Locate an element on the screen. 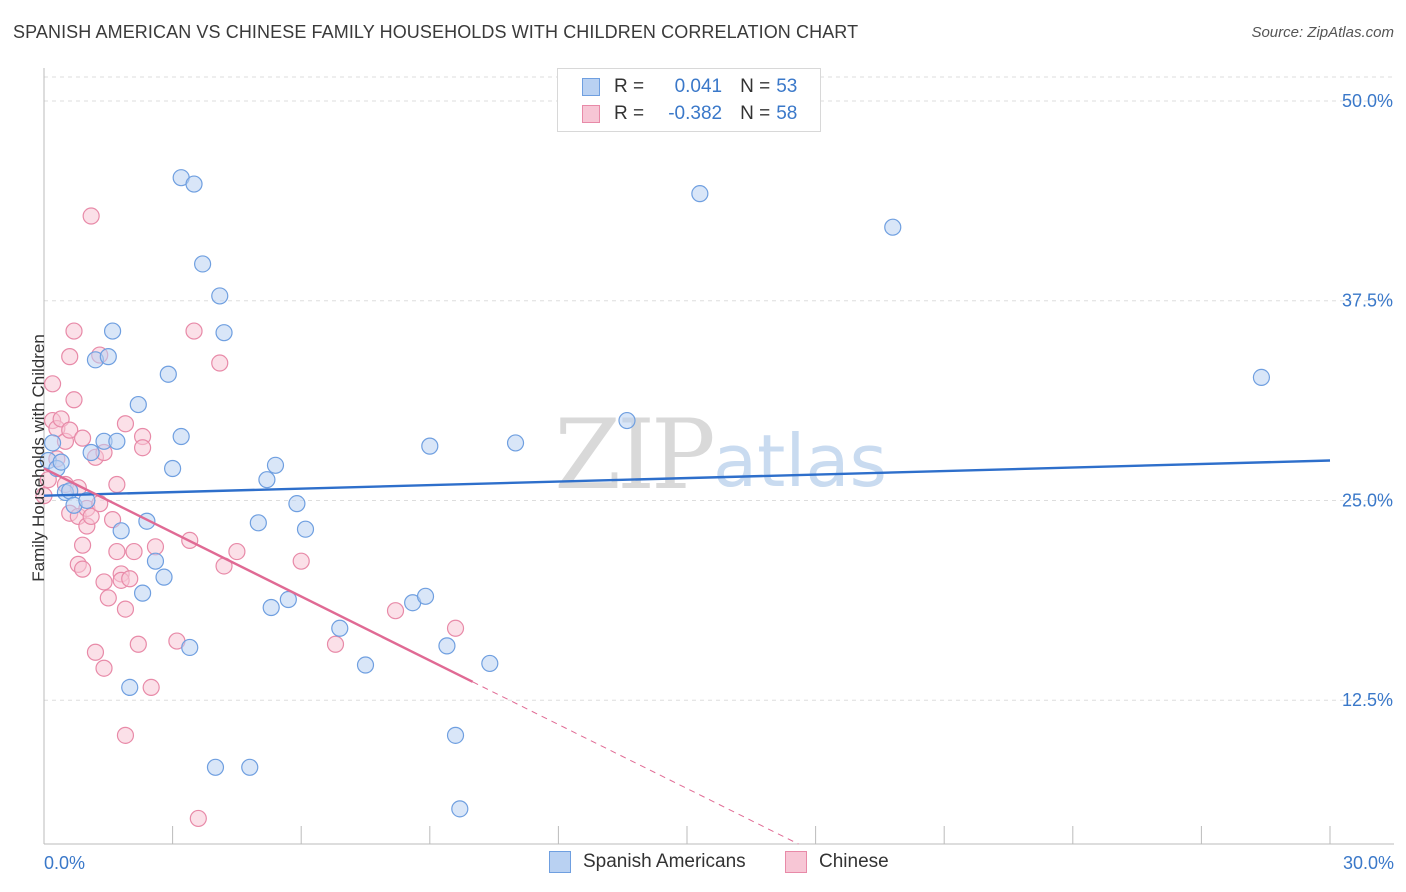 The width and height of the screenshot is (1406, 892). legend-row-spanish-americans: R = 0.041 N = 53 is located at coordinates (689, 87).